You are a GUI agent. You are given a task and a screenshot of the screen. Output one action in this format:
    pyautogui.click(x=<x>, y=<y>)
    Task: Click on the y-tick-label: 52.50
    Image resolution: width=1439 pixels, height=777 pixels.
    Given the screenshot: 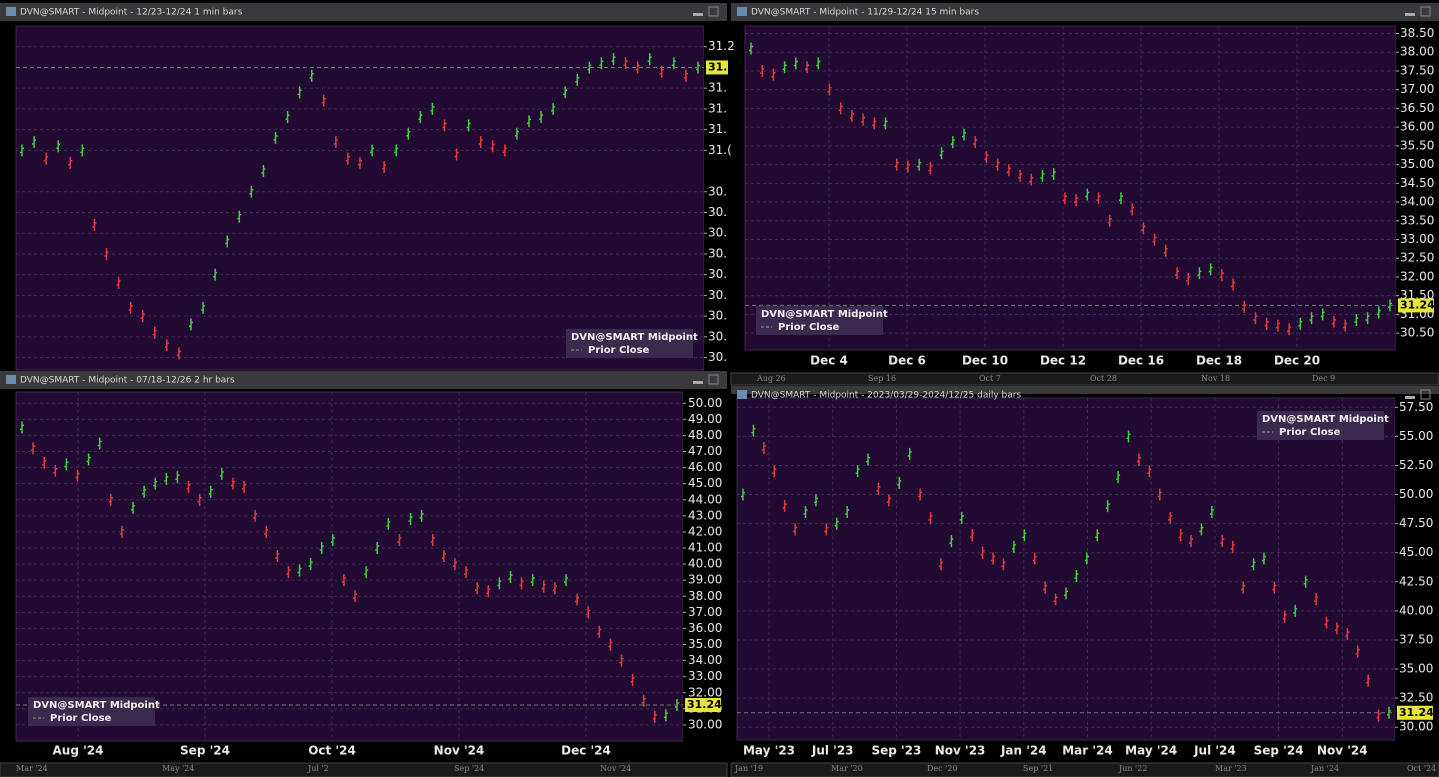 What is the action you would take?
    pyautogui.click(x=1416, y=465)
    